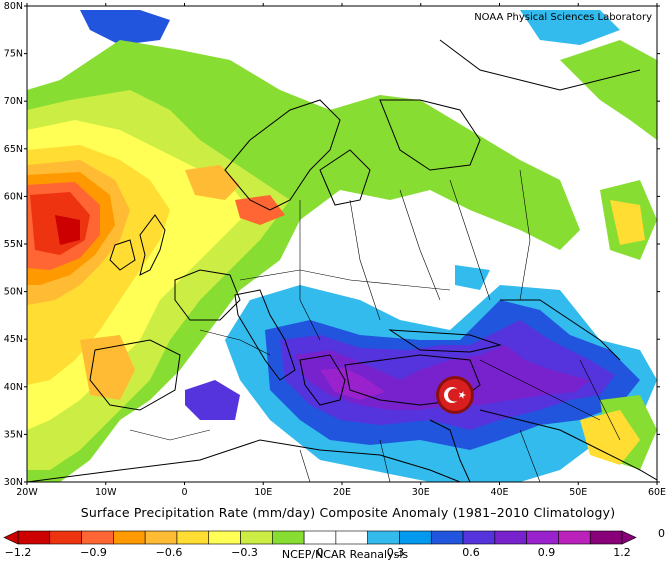 This screenshot has width=670, height=565. Describe the element at coordinates (563, 17) in the screenshot. I see `credit-text: NOAA Physical Sciences Laboratory` at that location.